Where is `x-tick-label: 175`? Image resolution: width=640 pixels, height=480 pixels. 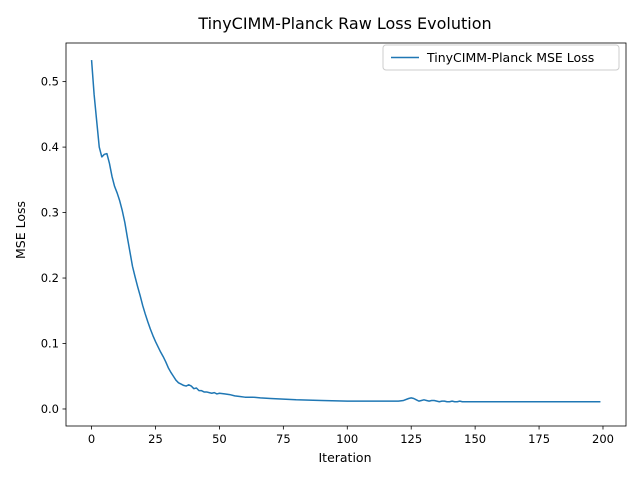
x-tick-label: 175 is located at coordinates (539, 439).